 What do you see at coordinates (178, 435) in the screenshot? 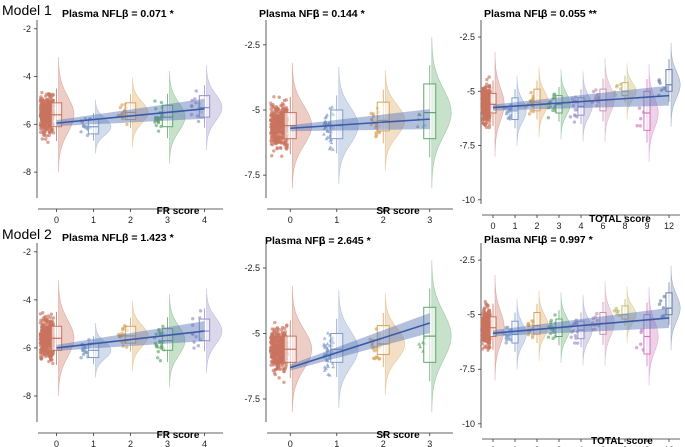
I see `x-axis-label: FR score` at bounding box center [178, 435].